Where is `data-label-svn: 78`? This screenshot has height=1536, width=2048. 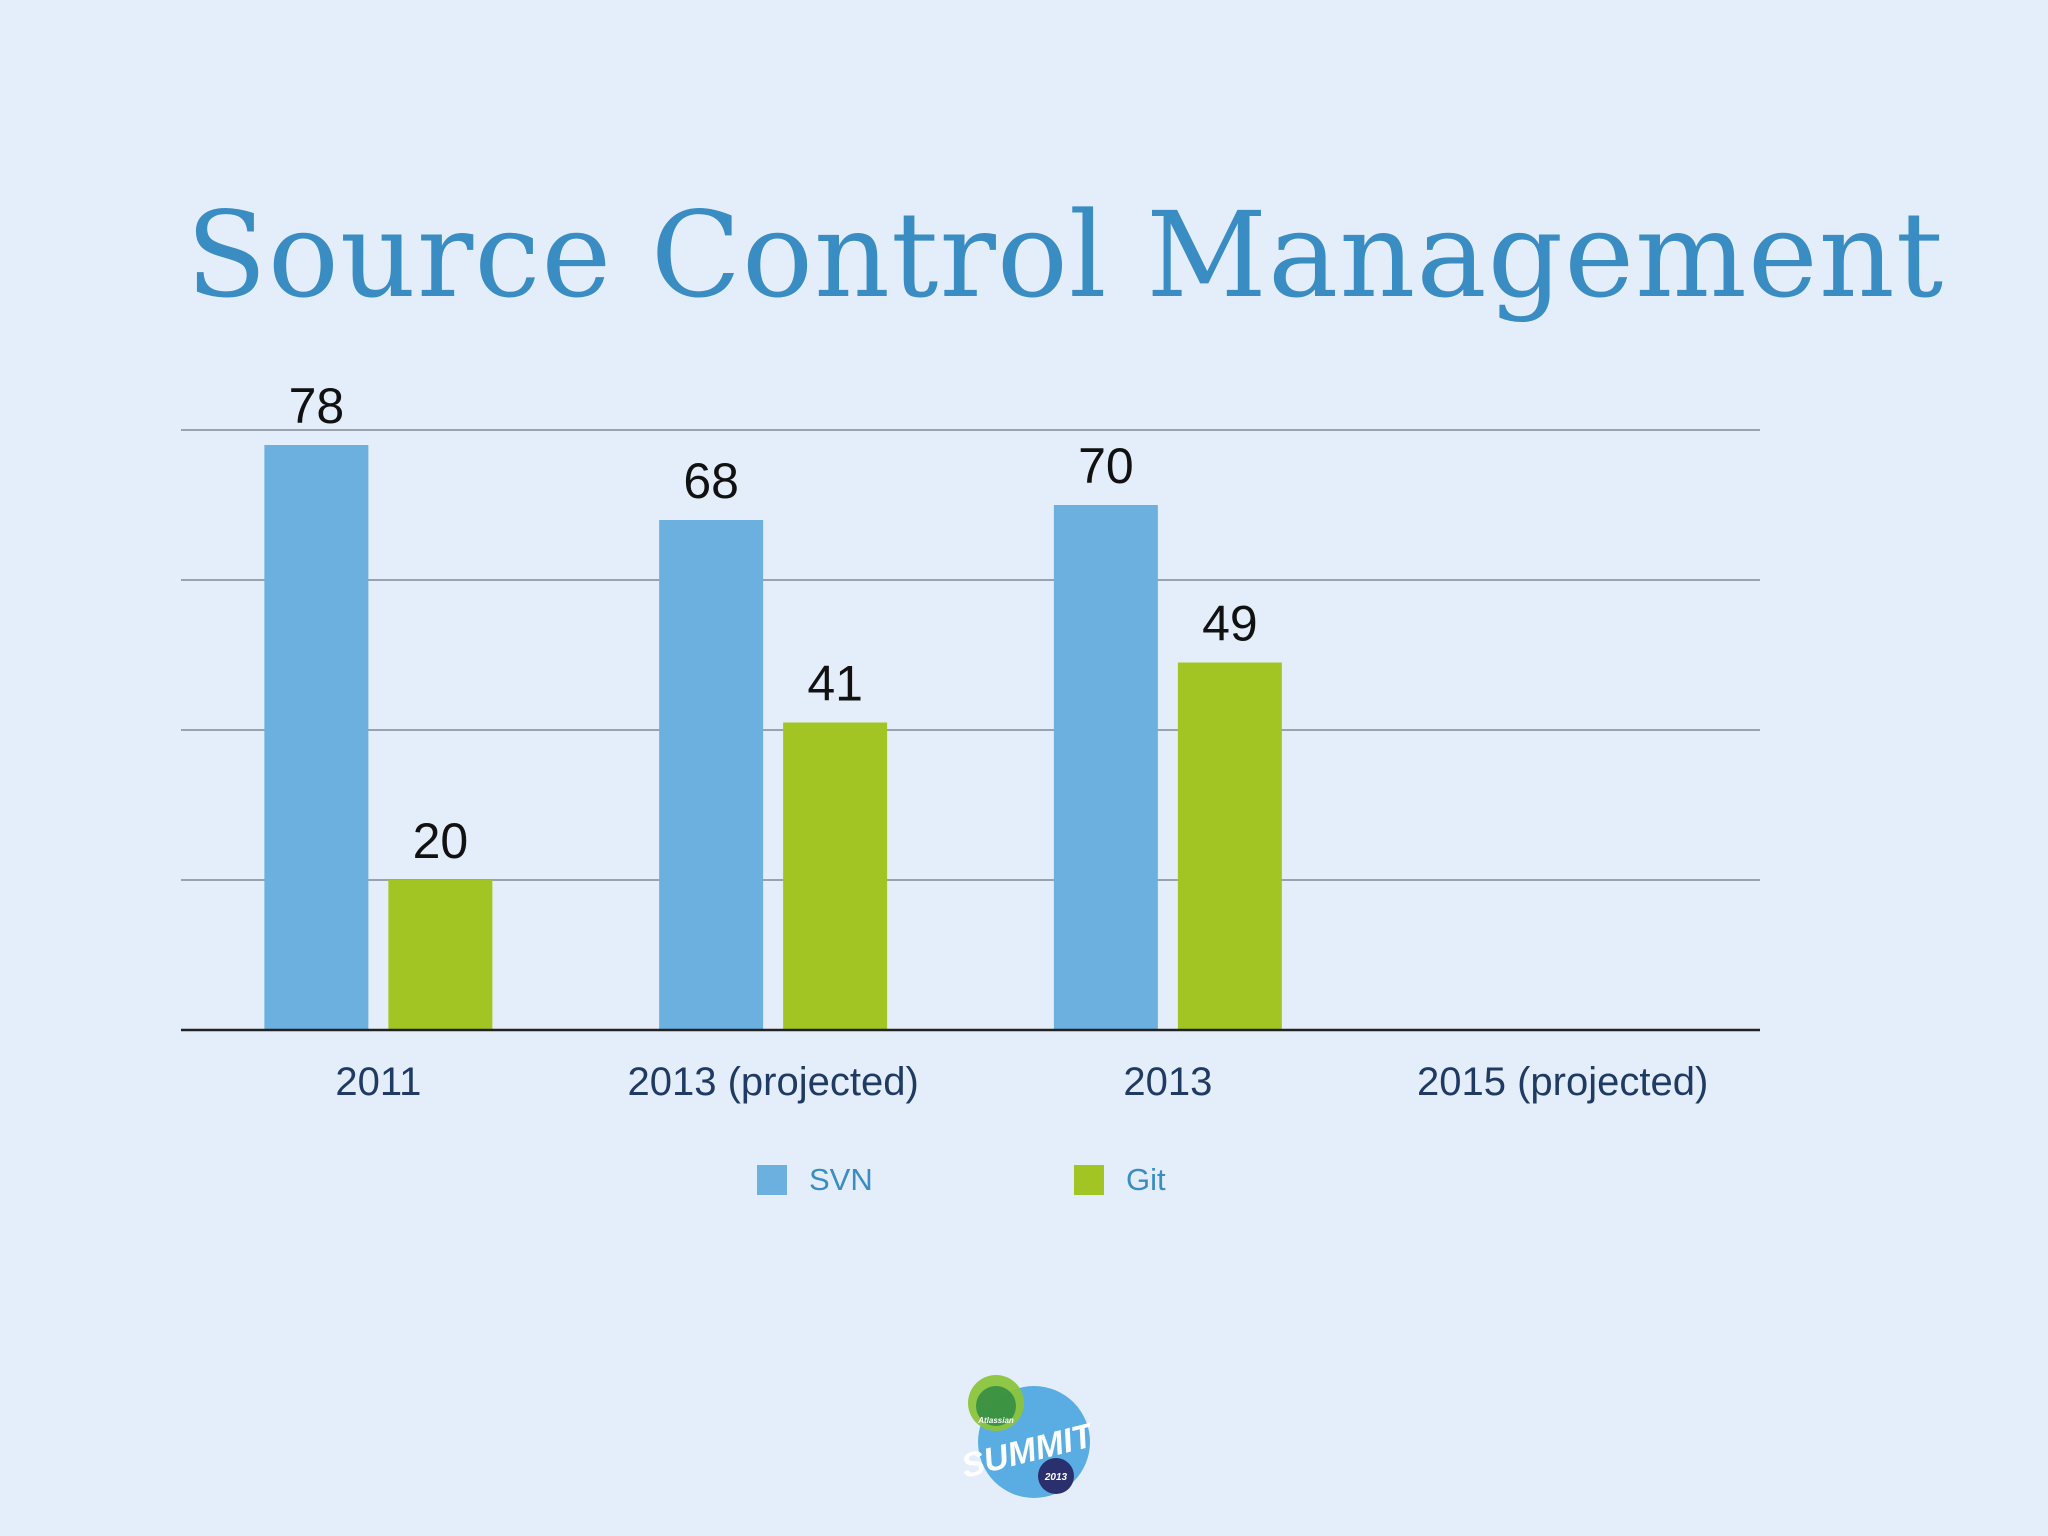
data-label-svn: 78 is located at coordinates (317, 406).